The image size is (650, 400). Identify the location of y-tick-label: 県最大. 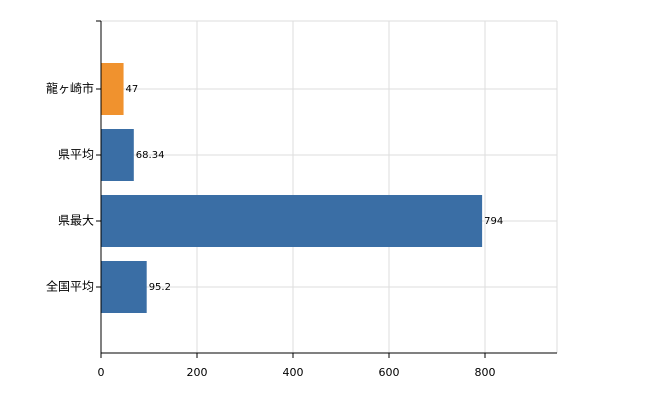
(76, 221).